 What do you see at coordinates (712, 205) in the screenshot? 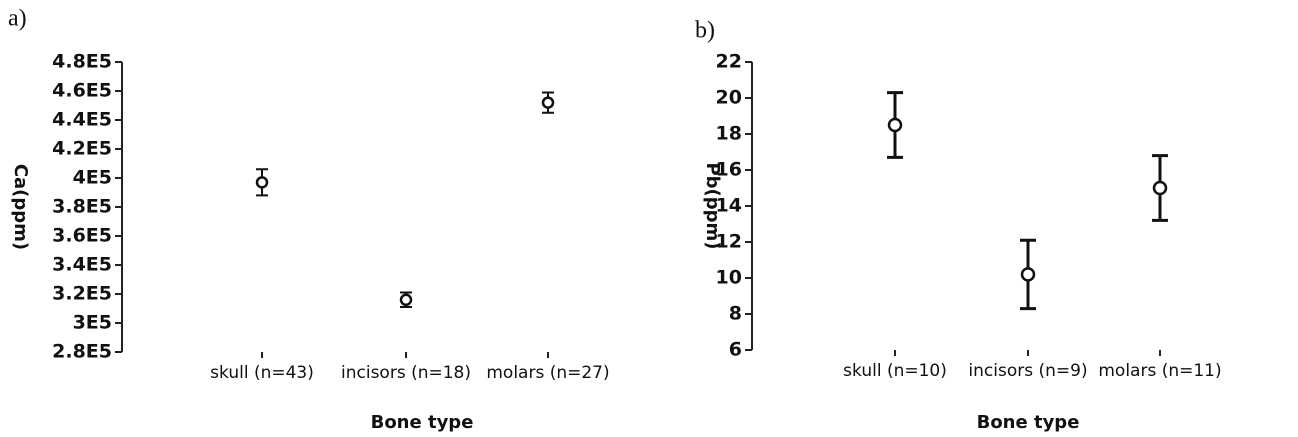
I see `y-axis-title: Pb(ppm)` at bounding box center [712, 205].